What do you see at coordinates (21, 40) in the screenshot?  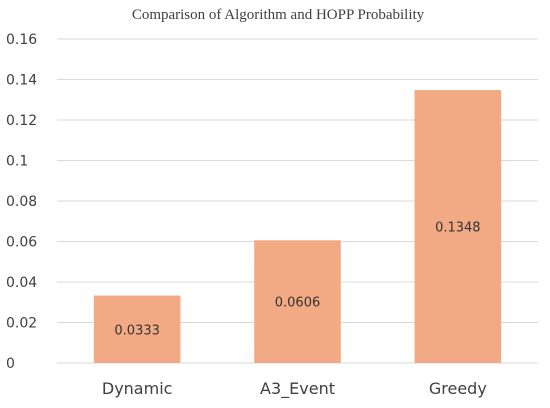 I see `y-tick-label: 0.16` at bounding box center [21, 40].